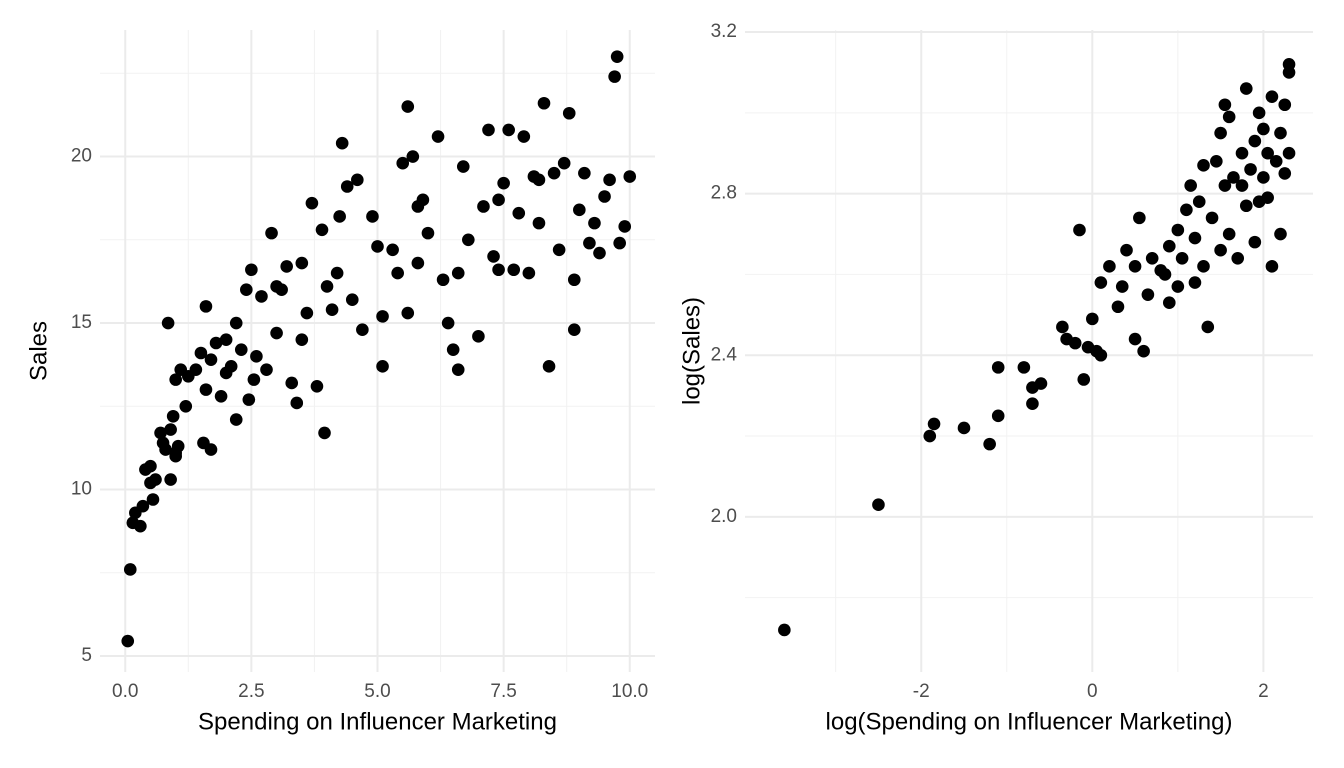  Describe the element at coordinates (81, 489) in the screenshot. I see `y-tick-label: 10` at that location.